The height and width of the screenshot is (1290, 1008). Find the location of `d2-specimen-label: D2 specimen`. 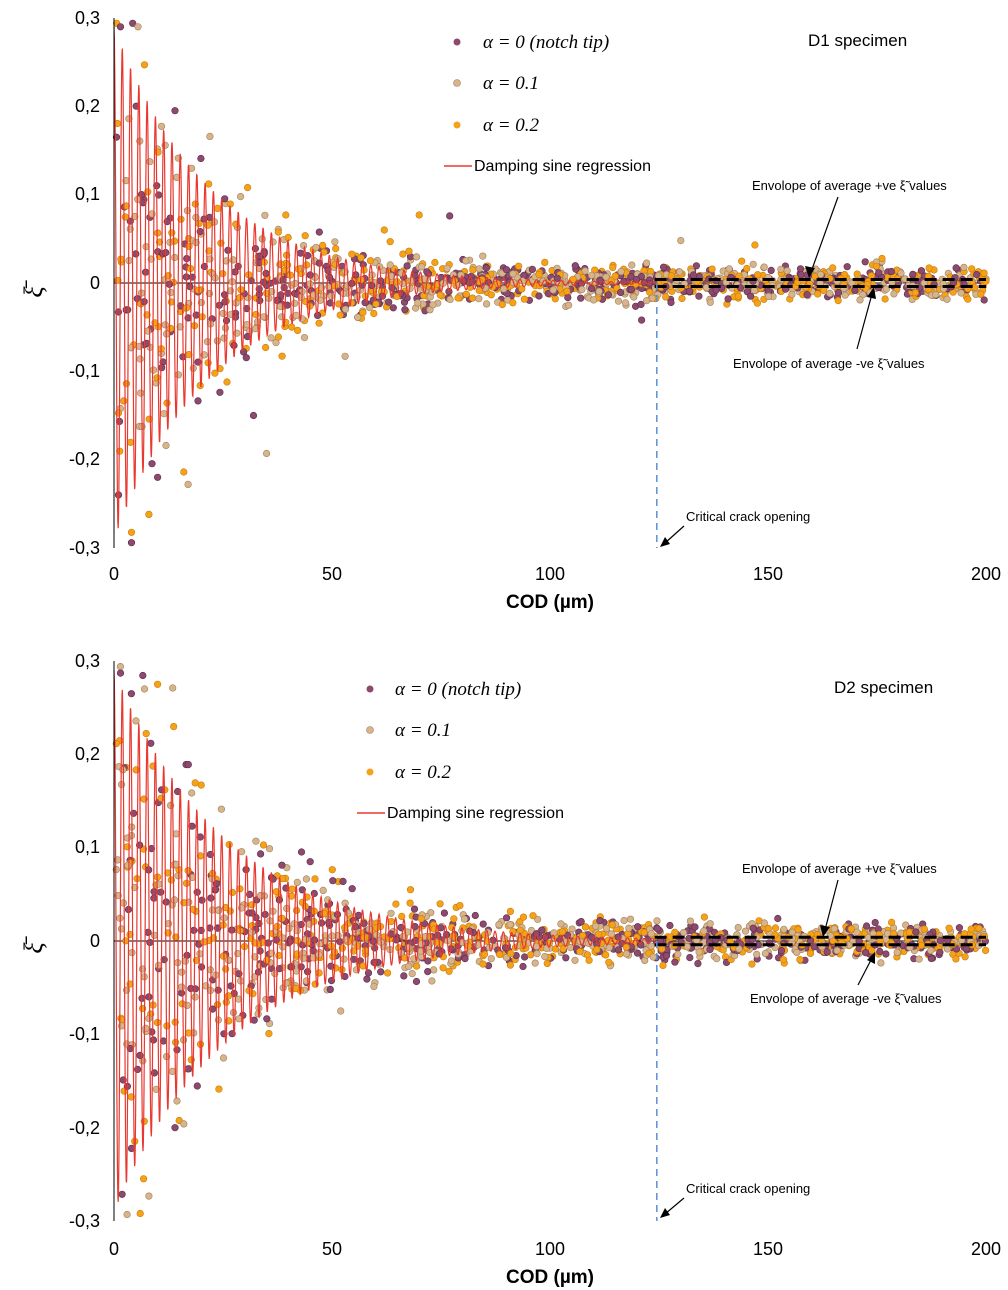

d2-specimen-label: D2 specimen is located at coordinates (883, 687).